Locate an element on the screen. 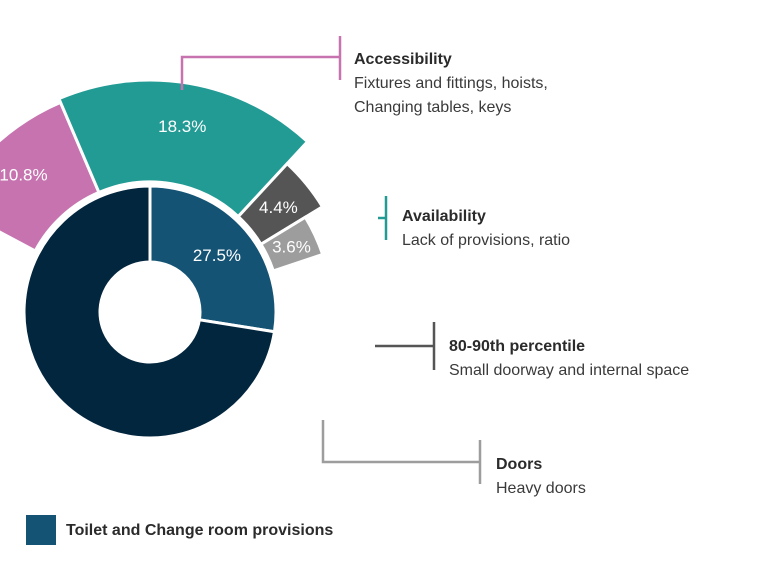  callout-desc-0-0: Fixtures and fittings, hoists, is located at coordinates (451, 83).